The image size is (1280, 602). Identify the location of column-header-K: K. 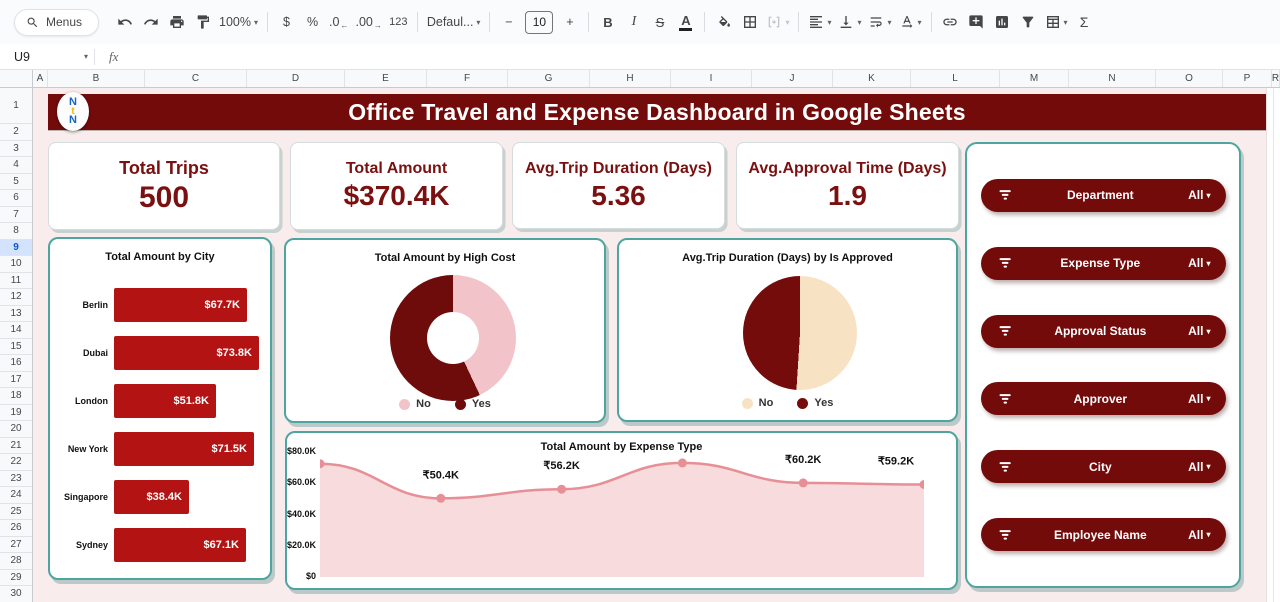
(872, 78).